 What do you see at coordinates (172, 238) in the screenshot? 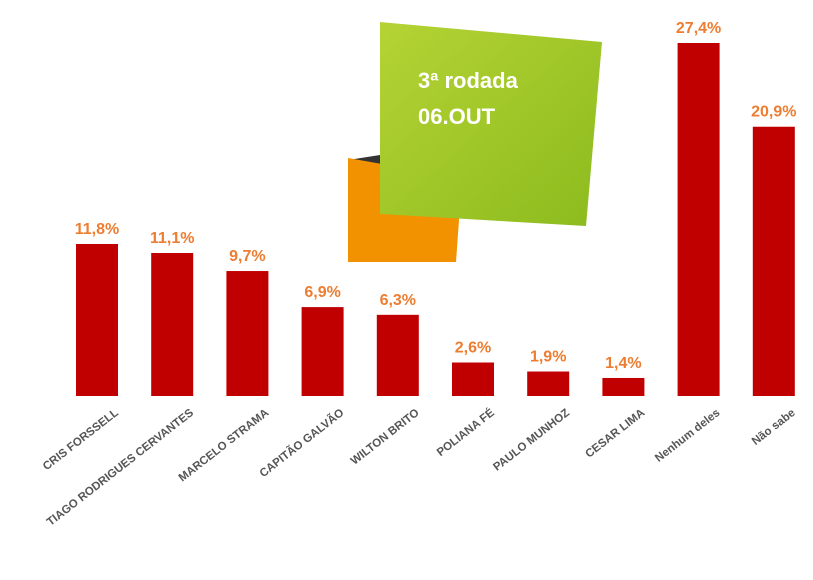
I see `value-label: 11,1%` at bounding box center [172, 238].